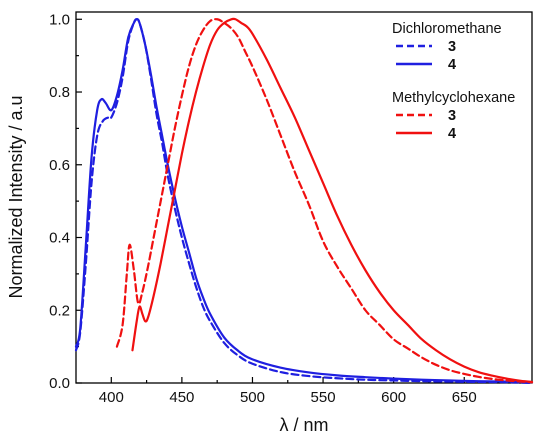 This screenshot has height=439, width=535. Describe the element at coordinates (181, 397) in the screenshot. I see `x-tick-label: 450` at that location.